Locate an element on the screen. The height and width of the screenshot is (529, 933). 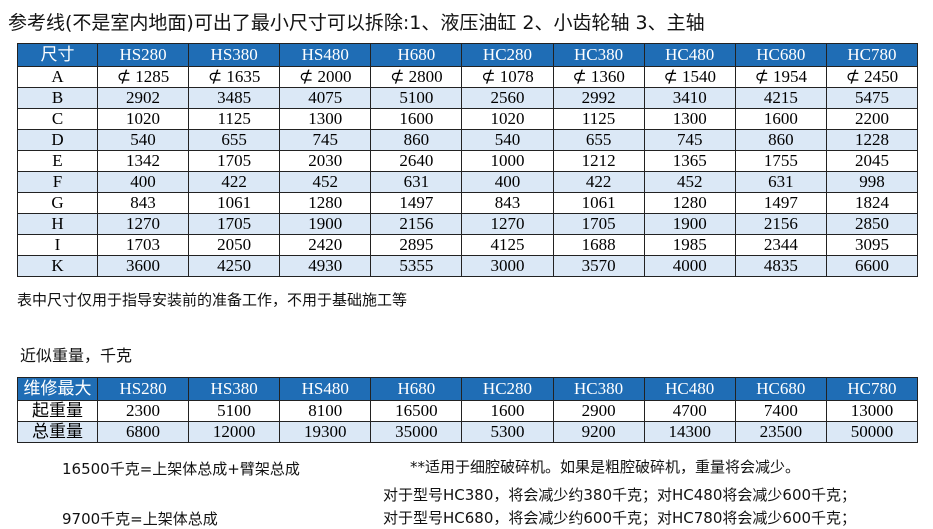
table-row: D 540 655 745 860 540 655 745 860 1228 is located at coordinates (468, 140).